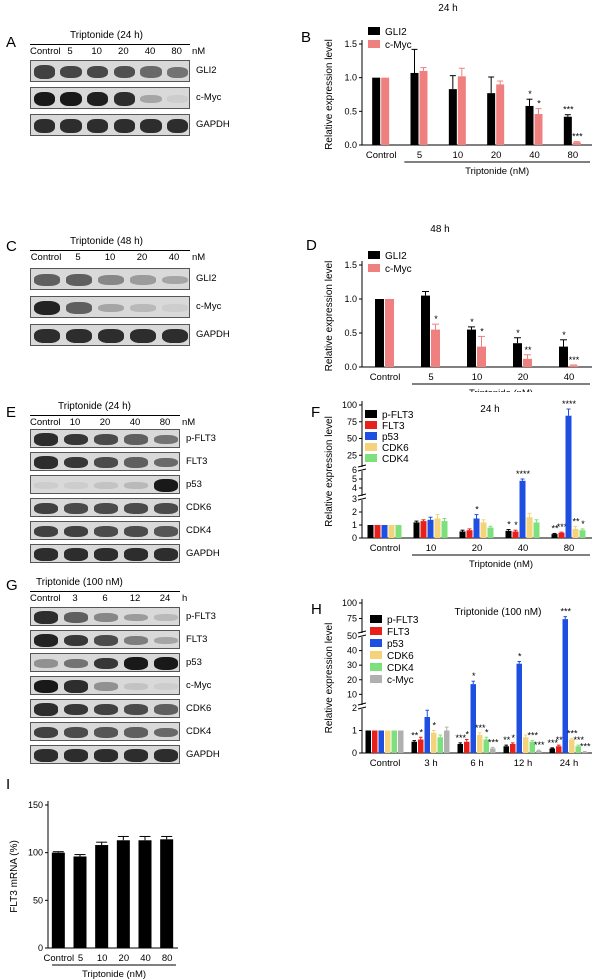  What do you see at coordinates (110, 257) in the screenshot?
I see `lane-label: 10` at bounding box center [110, 257].